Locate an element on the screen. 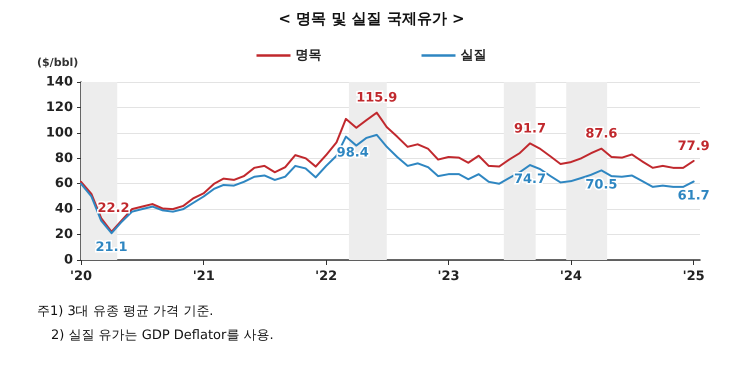  data-label: 74.7 is located at coordinates (530, 180).